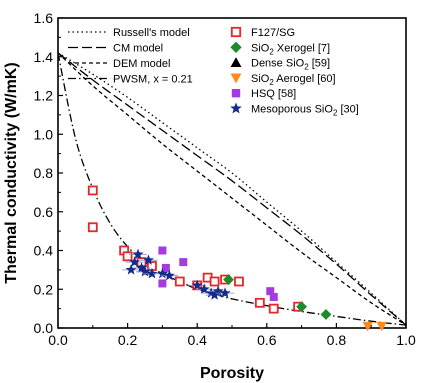 This screenshot has height=383, width=423. Describe the element at coordinates (151, 33) in the screenshot. I see `legend-label-model-0: Russell's model` at that location.